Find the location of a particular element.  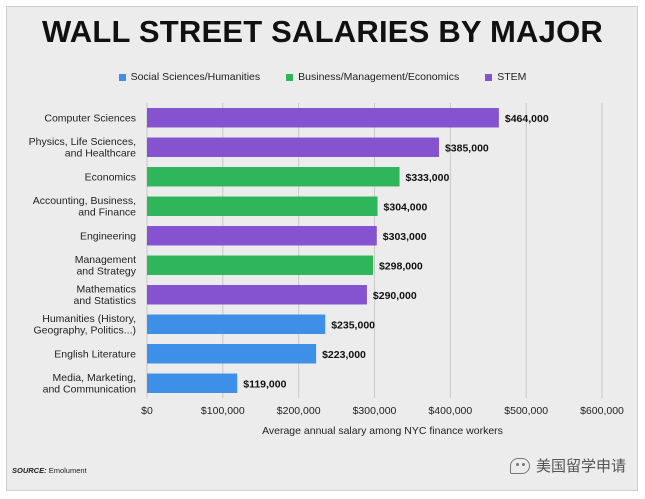

bar-value-label: $235,000 is located at coordinates (353, 325).